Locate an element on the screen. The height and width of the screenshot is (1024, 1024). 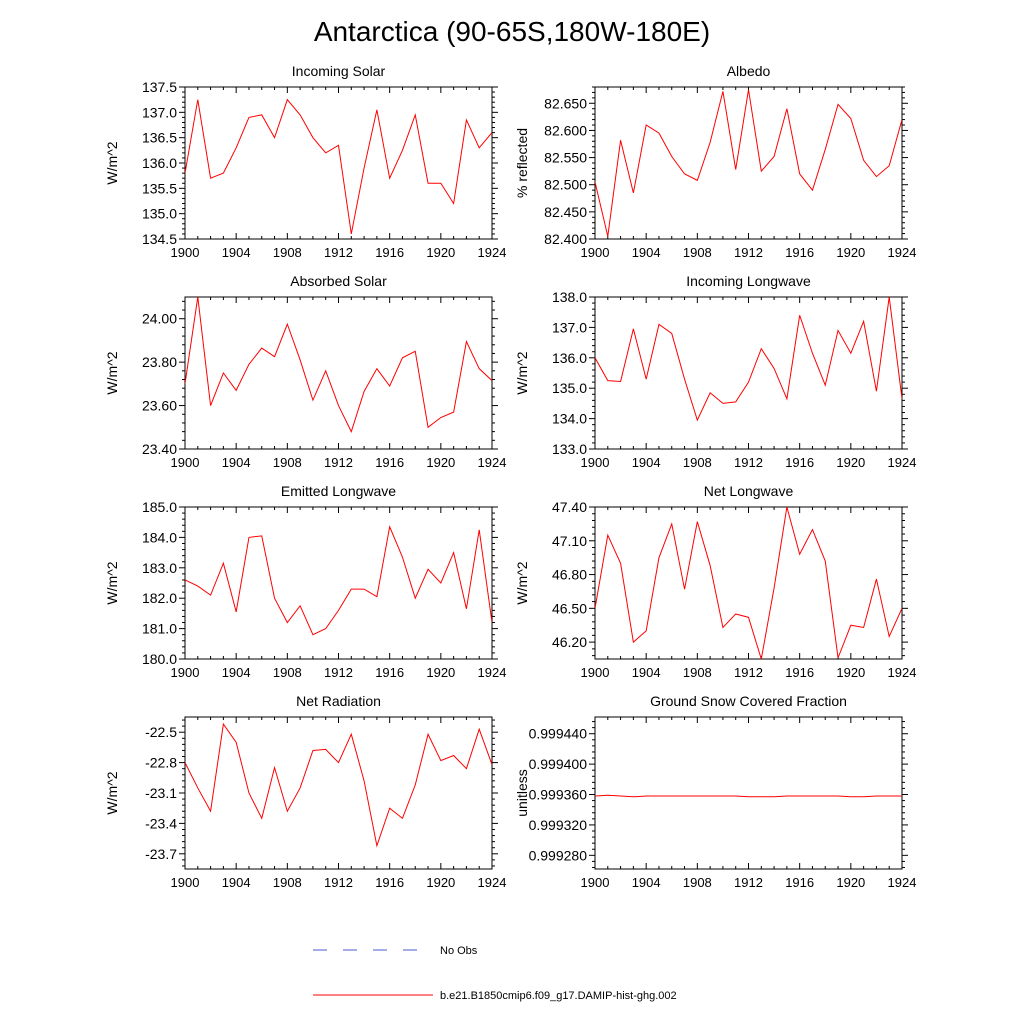
y-tick-label: 82.550 is located at coordinates (565, 158).